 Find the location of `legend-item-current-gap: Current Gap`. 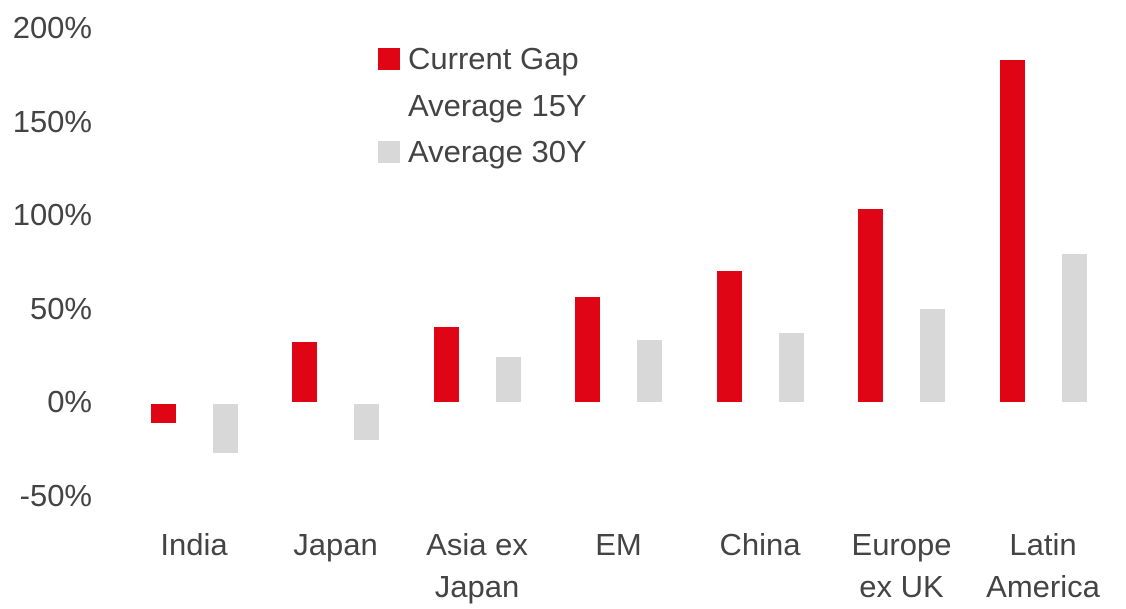

legend-item-current-gap: Current Gap is located at coordinates (482, 59).